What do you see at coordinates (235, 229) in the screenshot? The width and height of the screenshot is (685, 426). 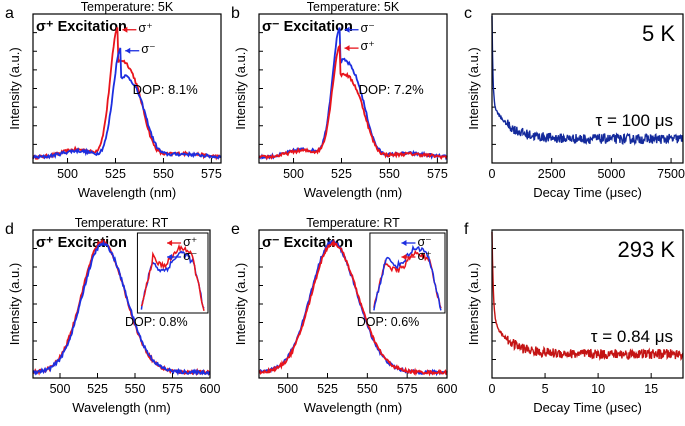 I see `panel-letter: e` at bounding box center [235, 229].